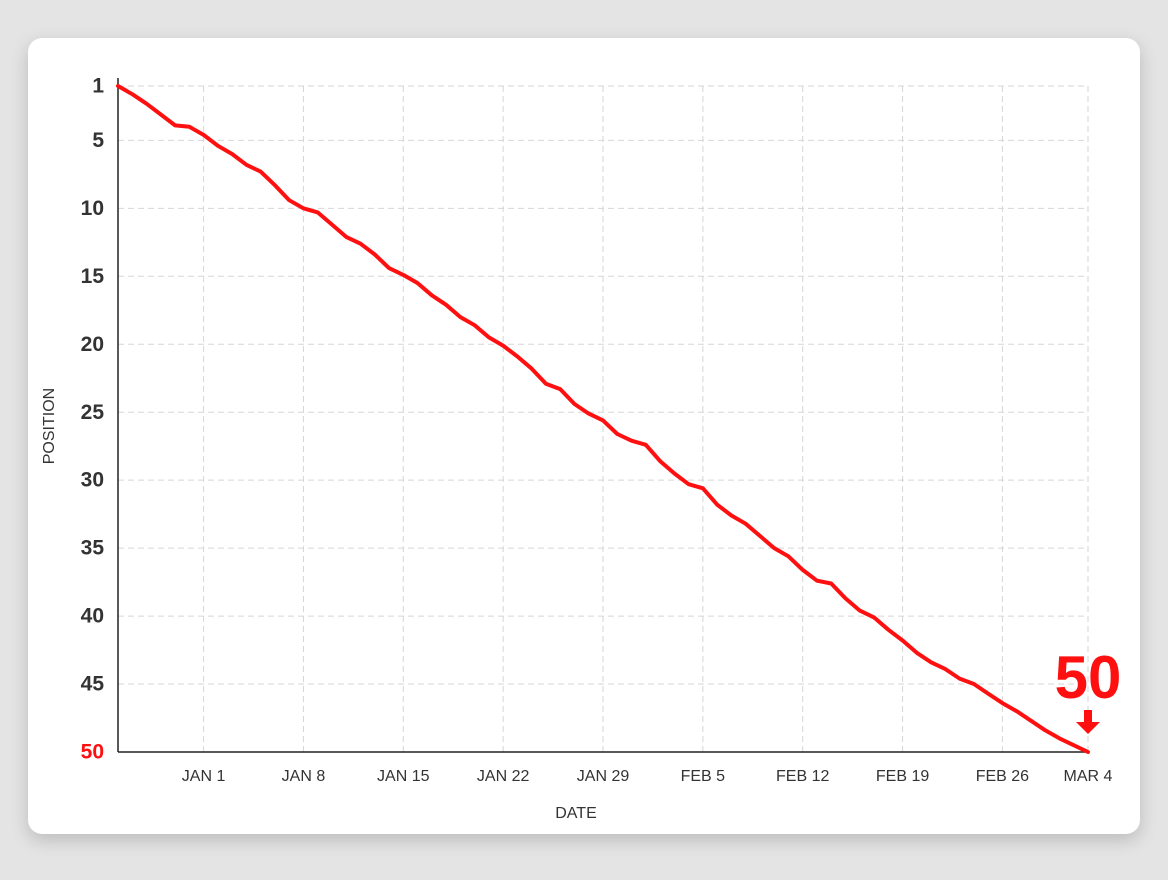  What do you see at coordinates (403, 776) in the screenshot?
I see `x-tick-label: JAN 15` at bounding box center [403, 776].